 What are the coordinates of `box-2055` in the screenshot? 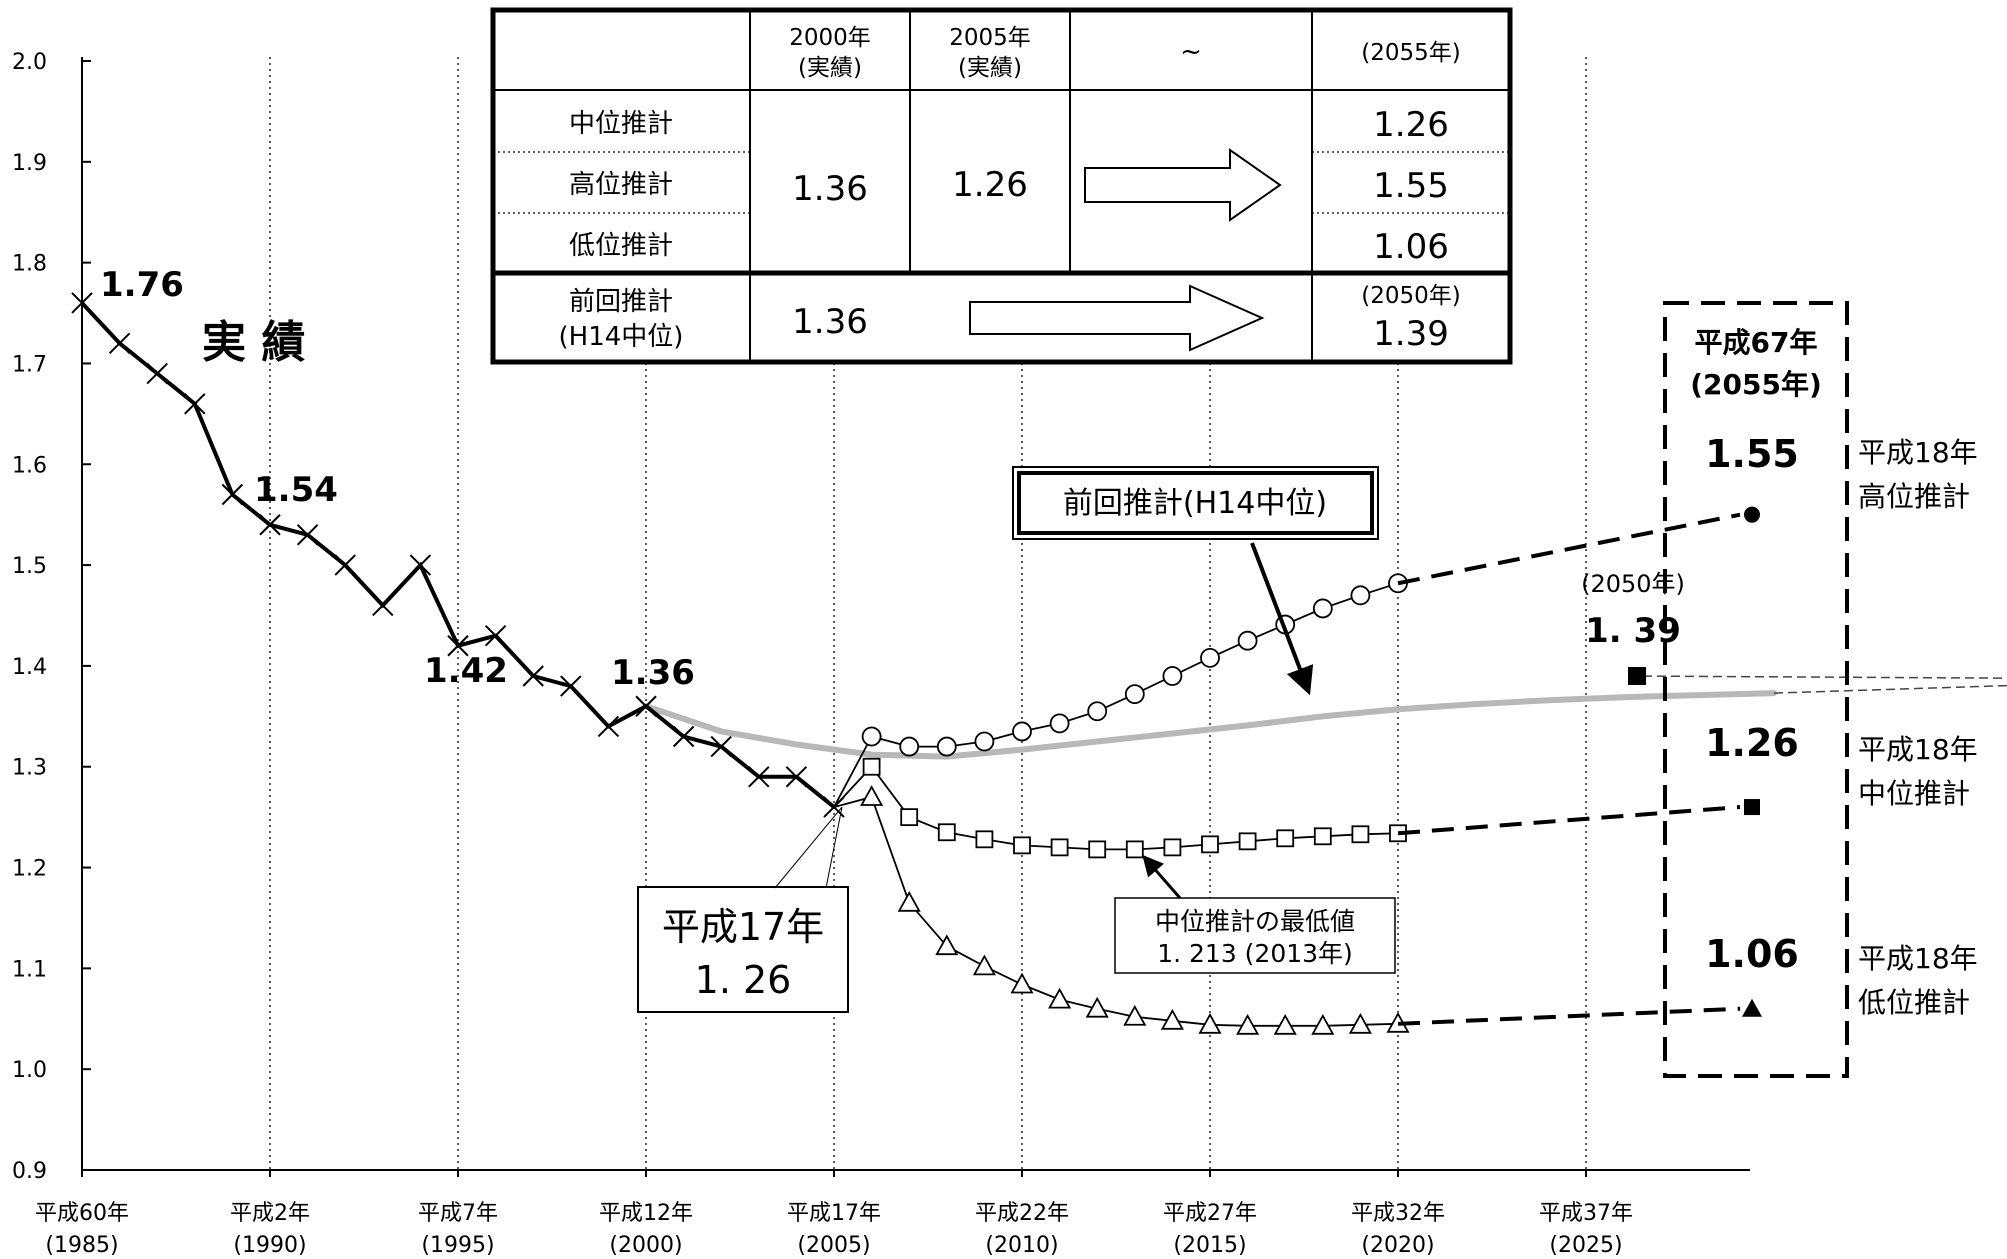 It's located at (1756, 689).